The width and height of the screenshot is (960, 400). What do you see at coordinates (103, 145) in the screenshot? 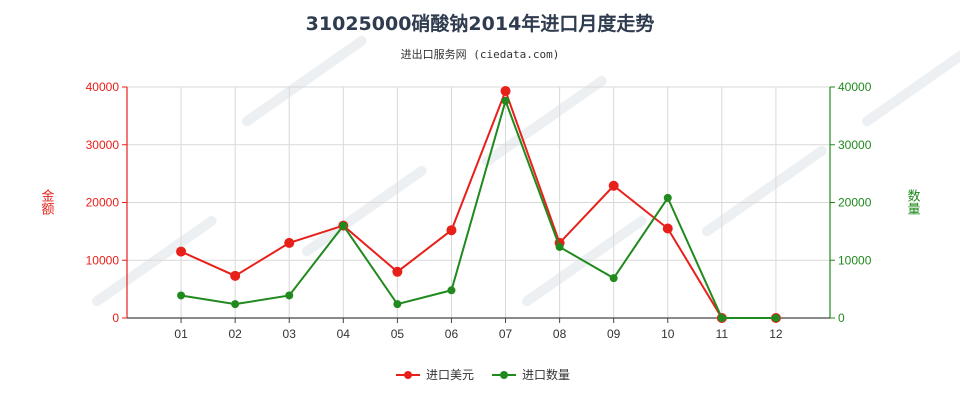
I see `left-axis-tick-label: 30000` at bounding box center [103, 145].